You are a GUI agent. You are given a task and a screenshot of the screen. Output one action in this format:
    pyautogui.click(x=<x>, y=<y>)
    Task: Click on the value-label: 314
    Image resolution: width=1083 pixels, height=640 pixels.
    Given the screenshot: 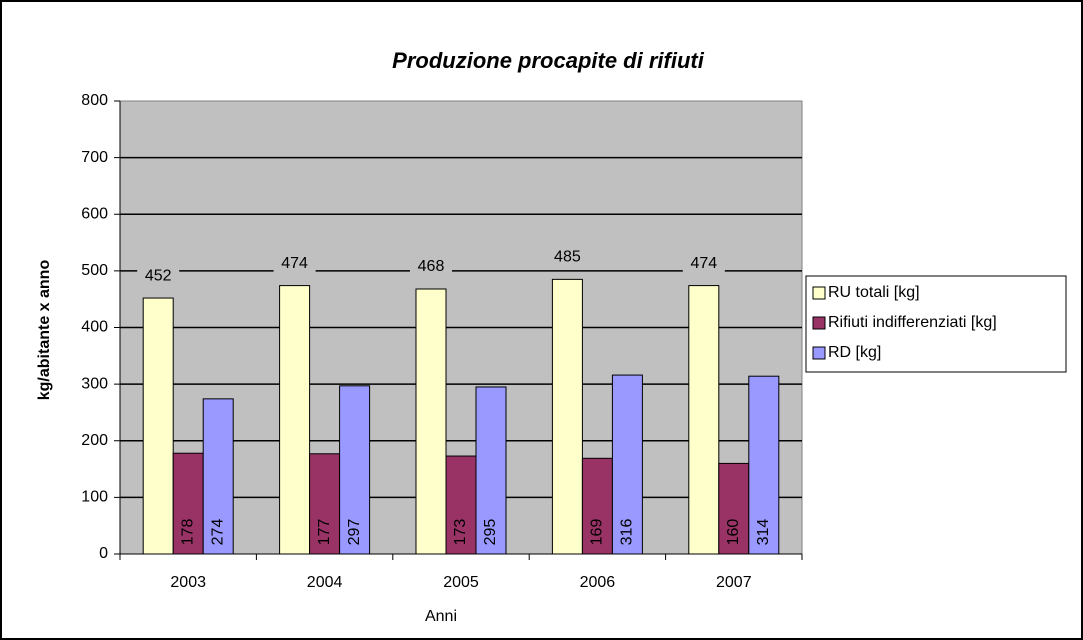 What is the action you would take?
    pyautogui.click(x=763, y=532)
    